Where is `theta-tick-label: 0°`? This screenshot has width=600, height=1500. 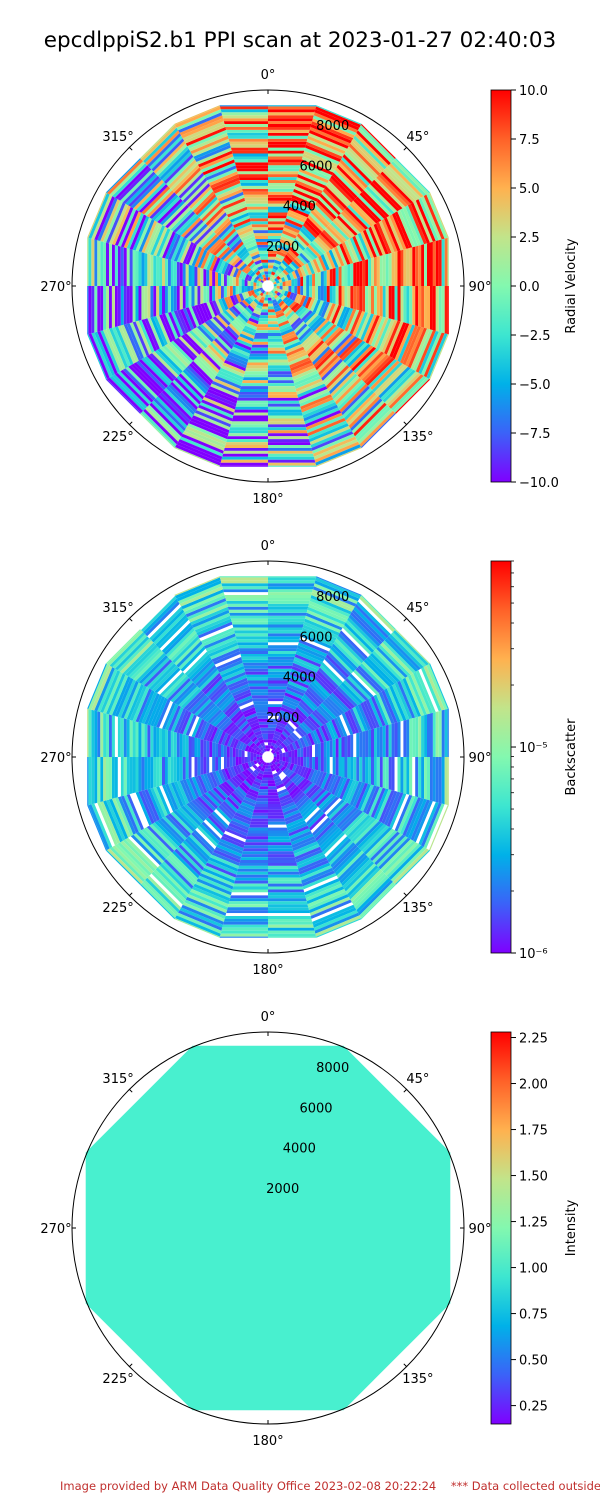 theta-tick-label: 0° is located at coordinates (268, 1017).